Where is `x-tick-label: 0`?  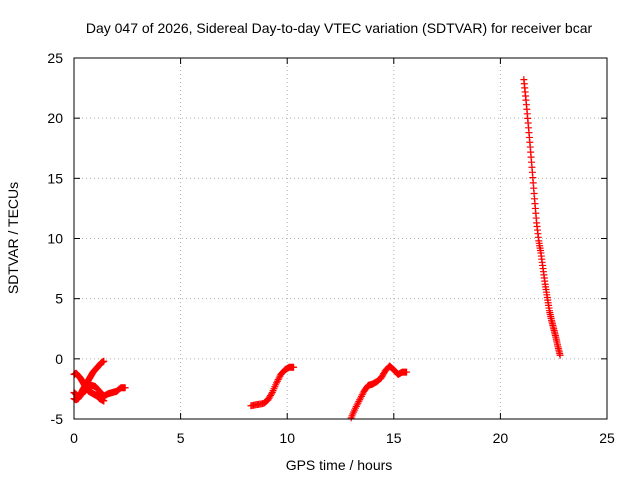
x-tick-label: 0 is located at coordinates (74, 438).